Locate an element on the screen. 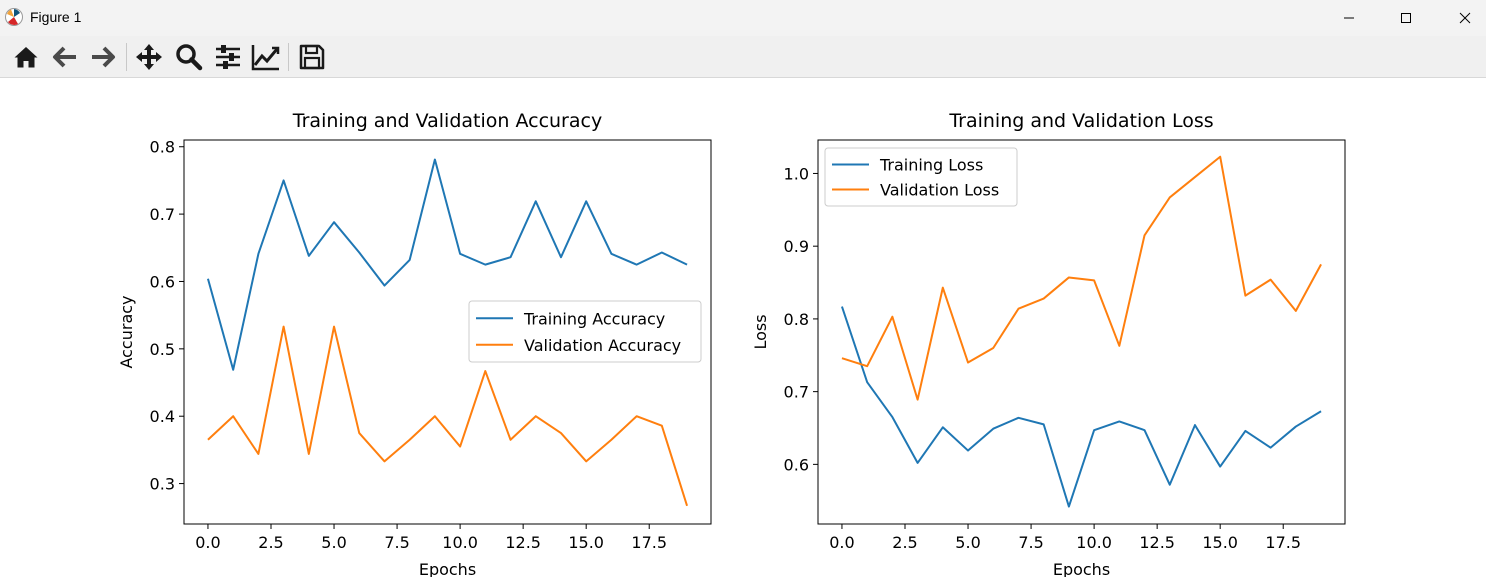 The height and width of the screenshot is (581, 1486). home-button is located at coordinates (26, 57).